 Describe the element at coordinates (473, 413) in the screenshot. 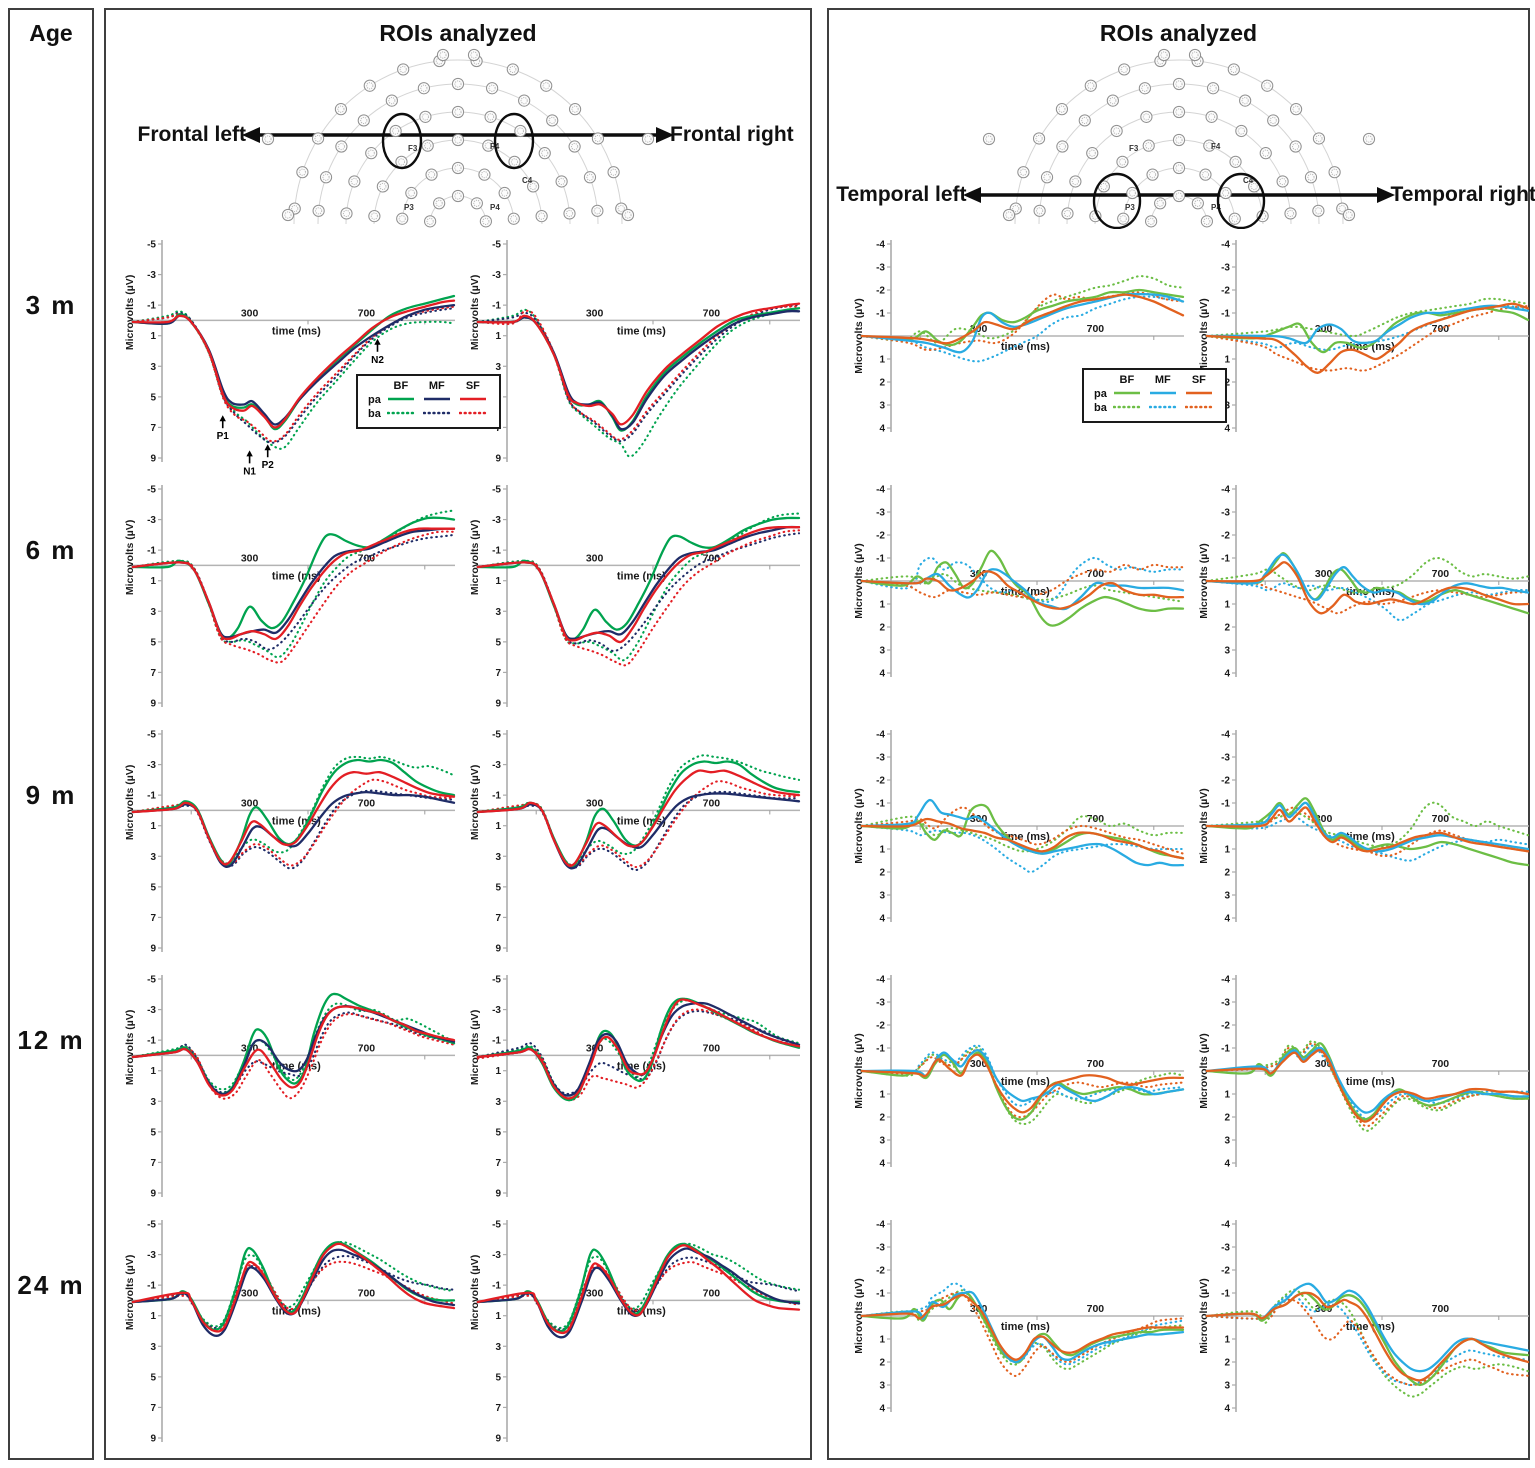

I see `legend-sample-ba-SF` at that location.